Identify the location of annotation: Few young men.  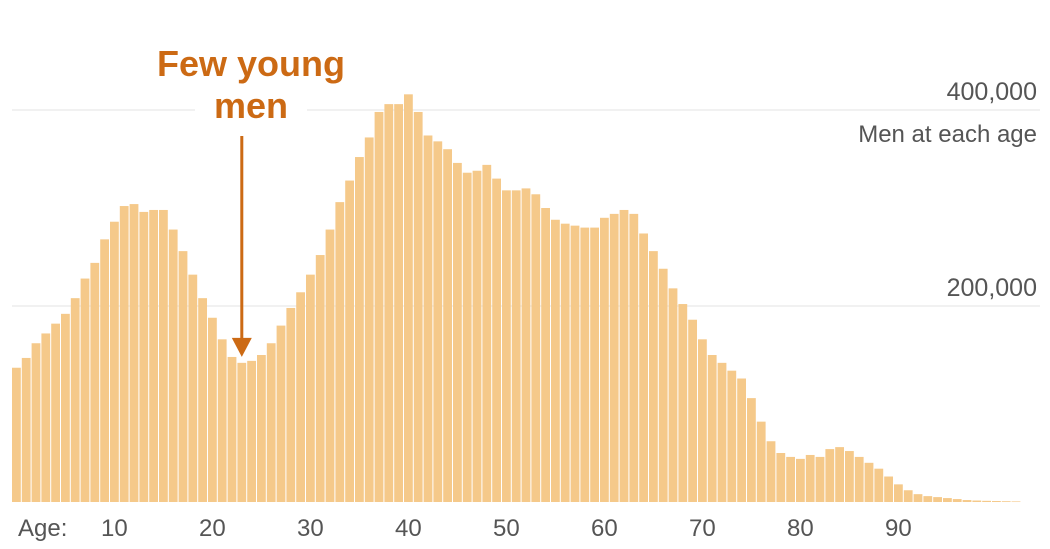
(251, 198).